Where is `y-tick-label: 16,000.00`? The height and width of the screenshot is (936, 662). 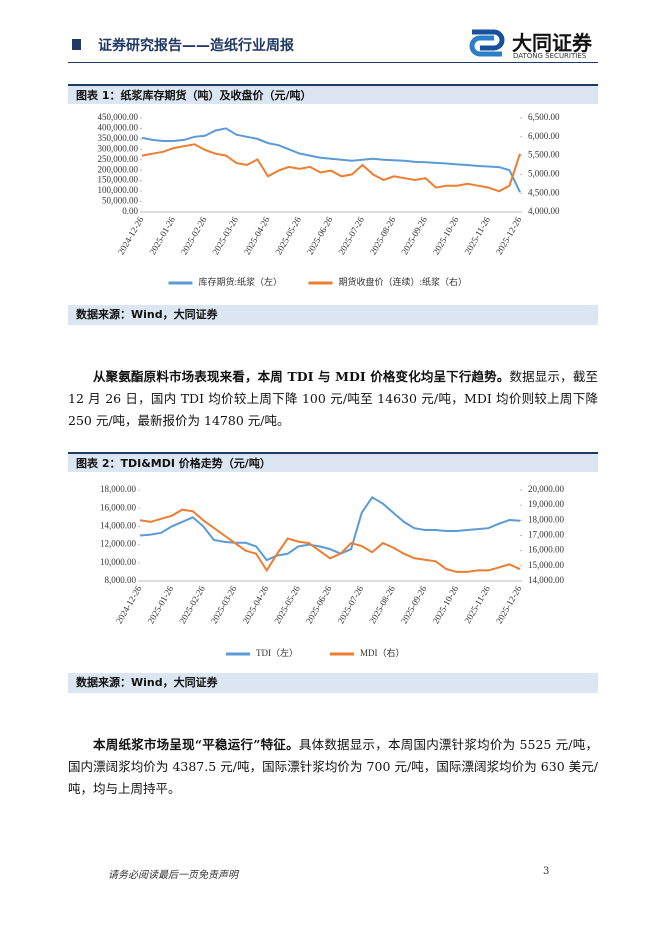
y-tick-label: 16,000.00 is located at coordinates (118, 507).